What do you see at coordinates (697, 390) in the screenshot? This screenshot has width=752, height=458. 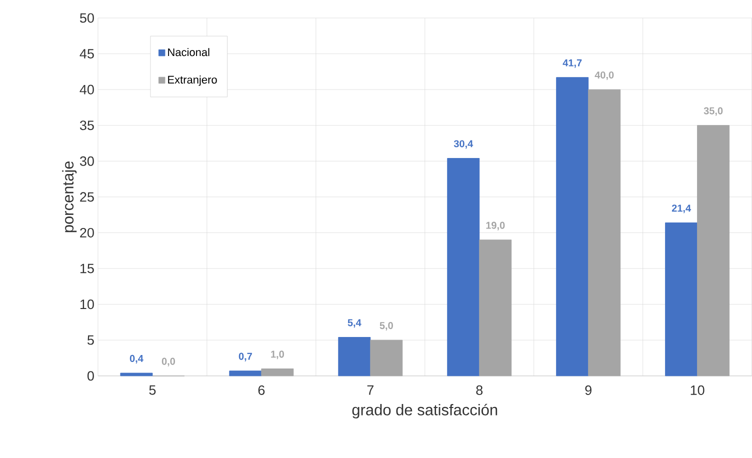 I see `x-tick-label: 10` at bounding box center [697, 390].